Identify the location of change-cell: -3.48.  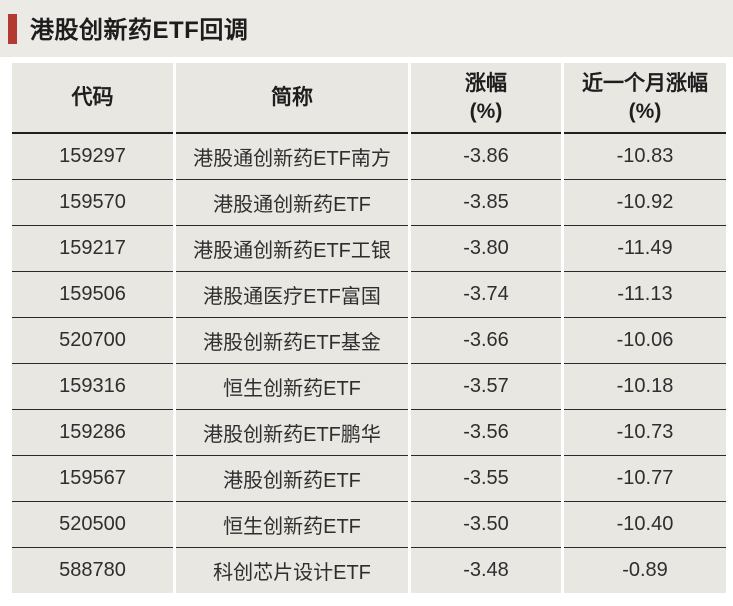
(486, 570).